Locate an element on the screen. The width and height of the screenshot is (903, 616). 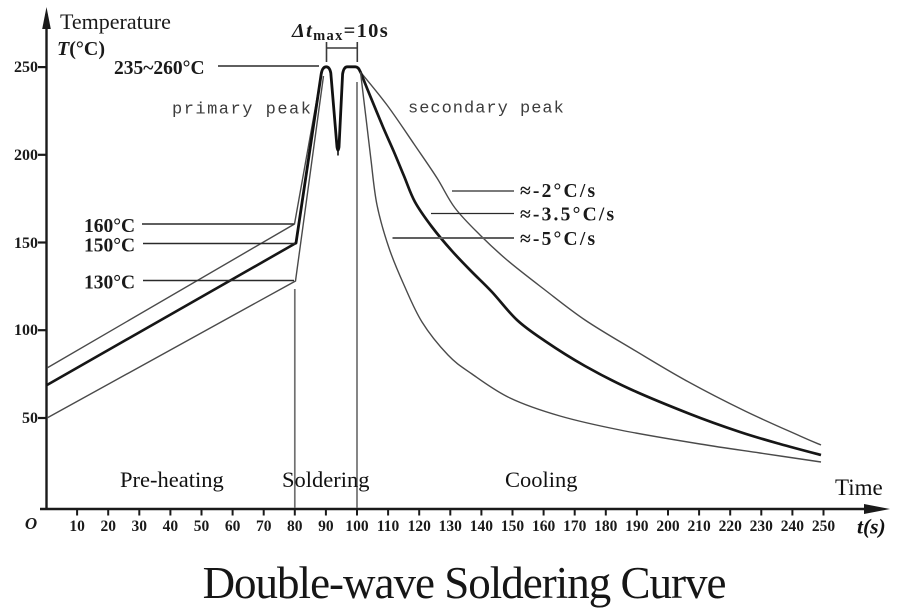
svg-text: Δtmax=10s is located at coordinates (340, 32).